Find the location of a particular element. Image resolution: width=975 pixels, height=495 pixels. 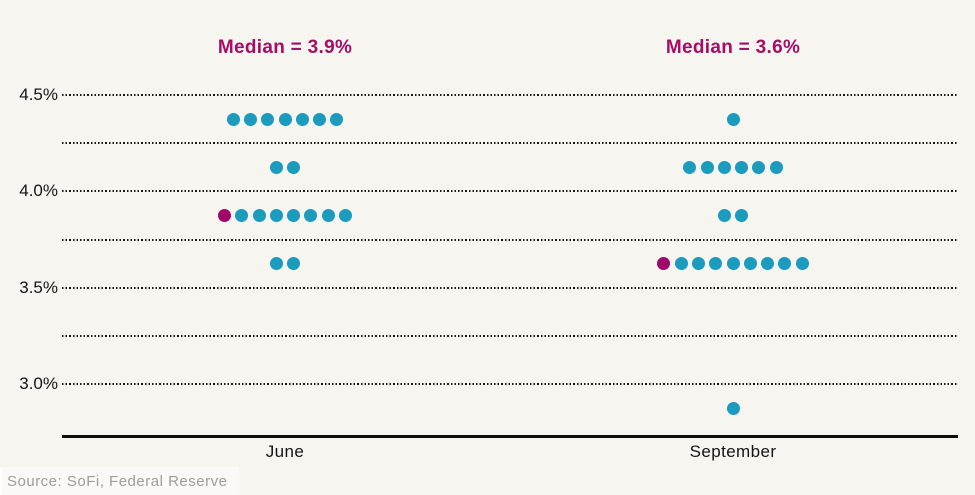

gridline-4.25 is located at coordinates (510, 143).